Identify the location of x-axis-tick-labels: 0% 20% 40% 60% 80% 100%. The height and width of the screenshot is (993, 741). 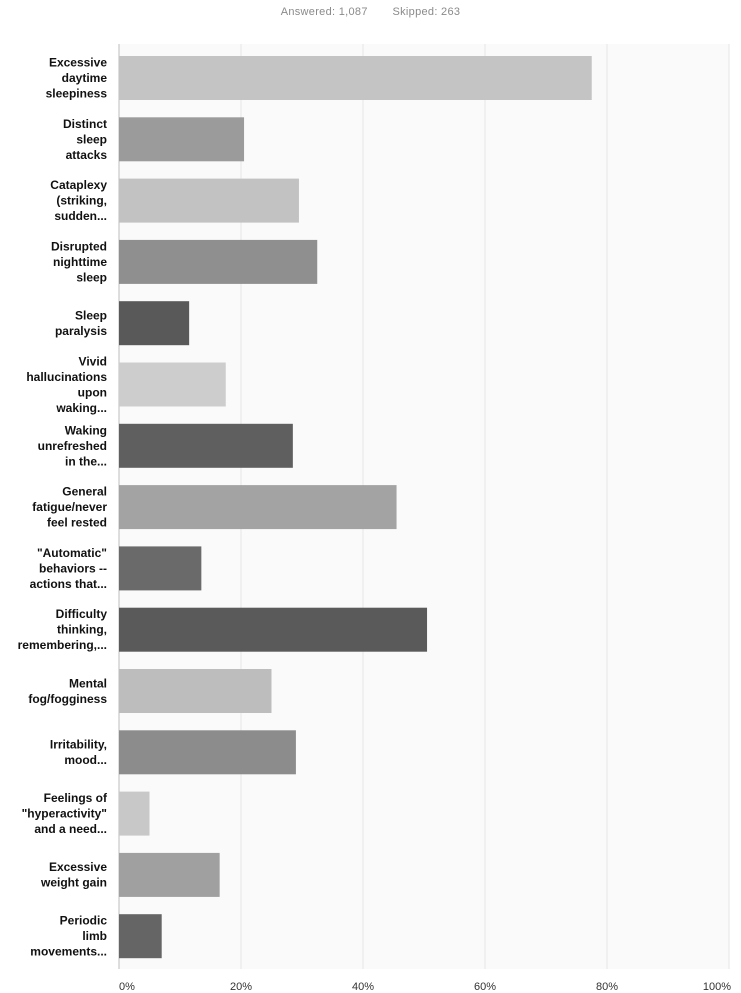
(425, 987).